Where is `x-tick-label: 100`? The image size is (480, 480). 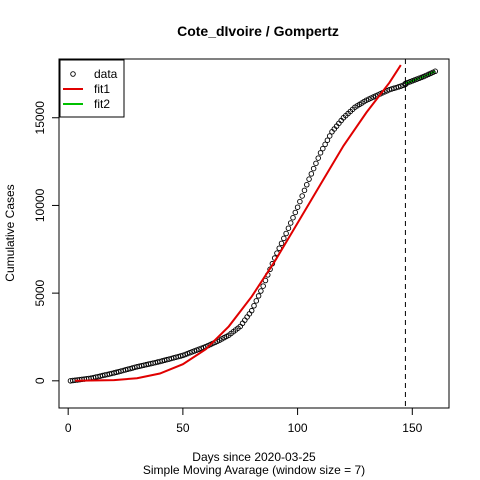
x-tick-label: 100 is located at coordinates (298, 428).